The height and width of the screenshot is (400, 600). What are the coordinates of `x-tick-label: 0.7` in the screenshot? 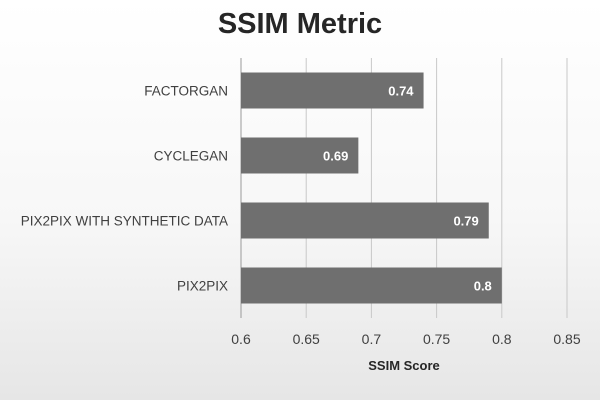 It's located at (372, 339).